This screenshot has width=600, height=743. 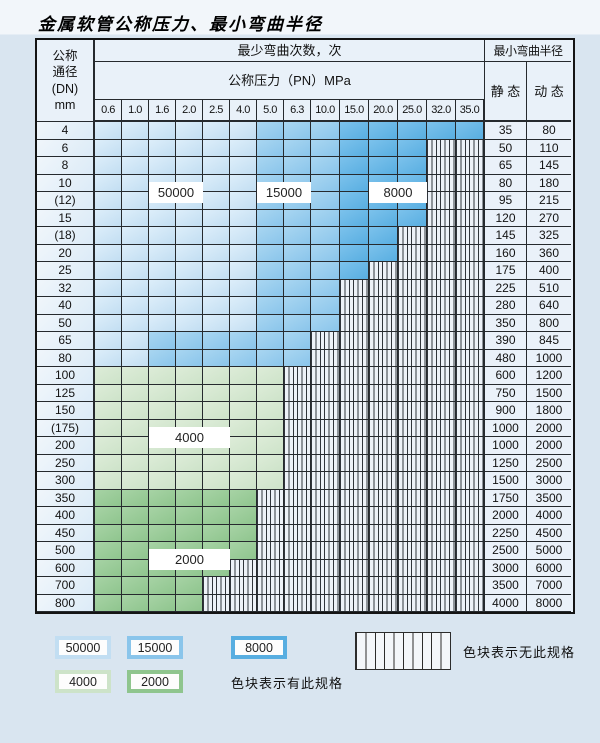 What do you see at coordinates (290, 81) in the screenshot?
I see `nominal-pressure-header: 公称压力（PN）MPa` at bounding box center [290, 81].